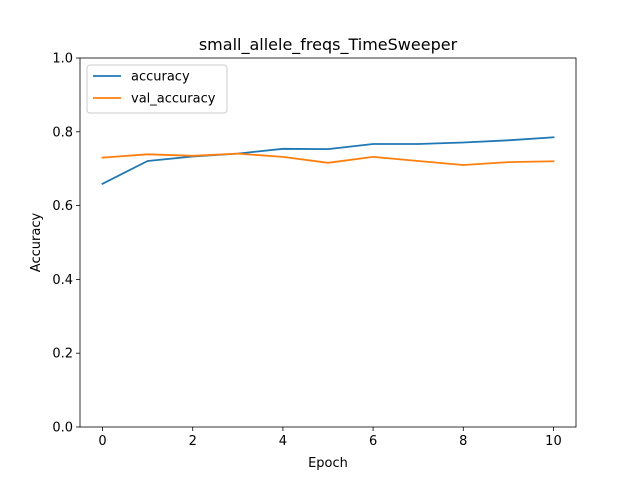 This screenshot has width=640, height=480. I want to click on x-tick-label: 6, so click(373, 441).